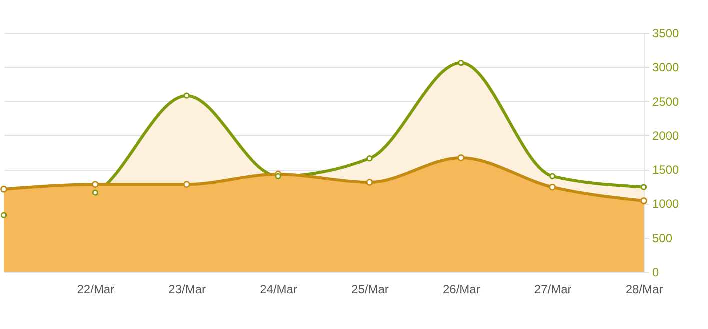 This screenshot has width=708, height=329. I want to click on x-tick-label: 22/Mar, so click(96, 289).